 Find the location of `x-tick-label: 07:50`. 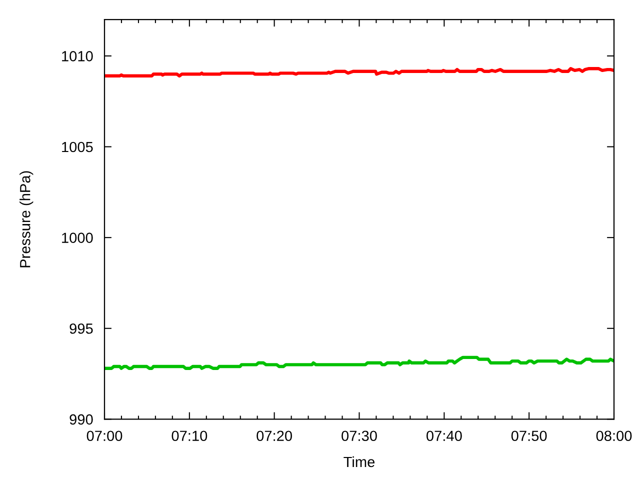

x-tick-label: 07:50 is located at coordinates (529, 436).